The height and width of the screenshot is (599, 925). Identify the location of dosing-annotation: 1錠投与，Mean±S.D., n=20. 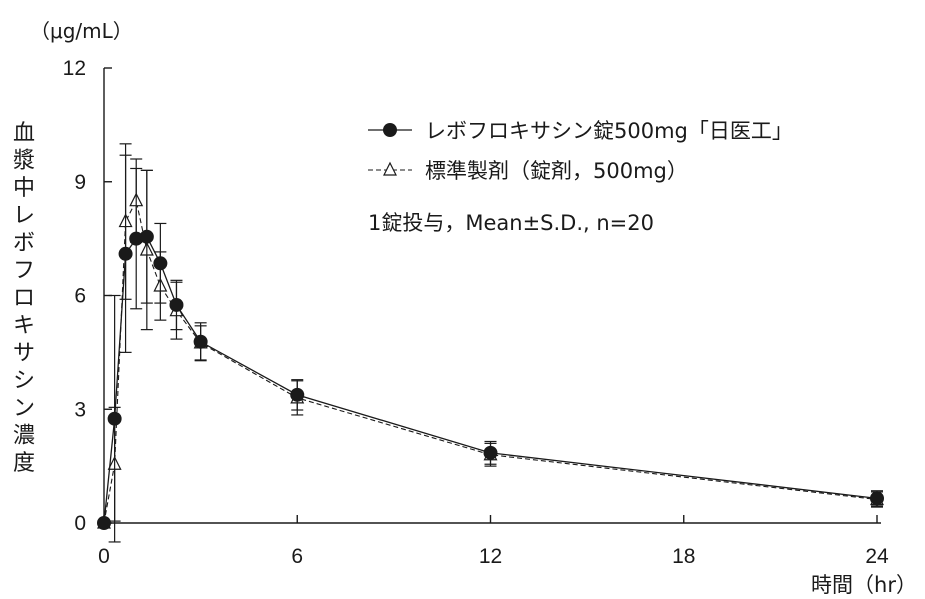
(511, 223).